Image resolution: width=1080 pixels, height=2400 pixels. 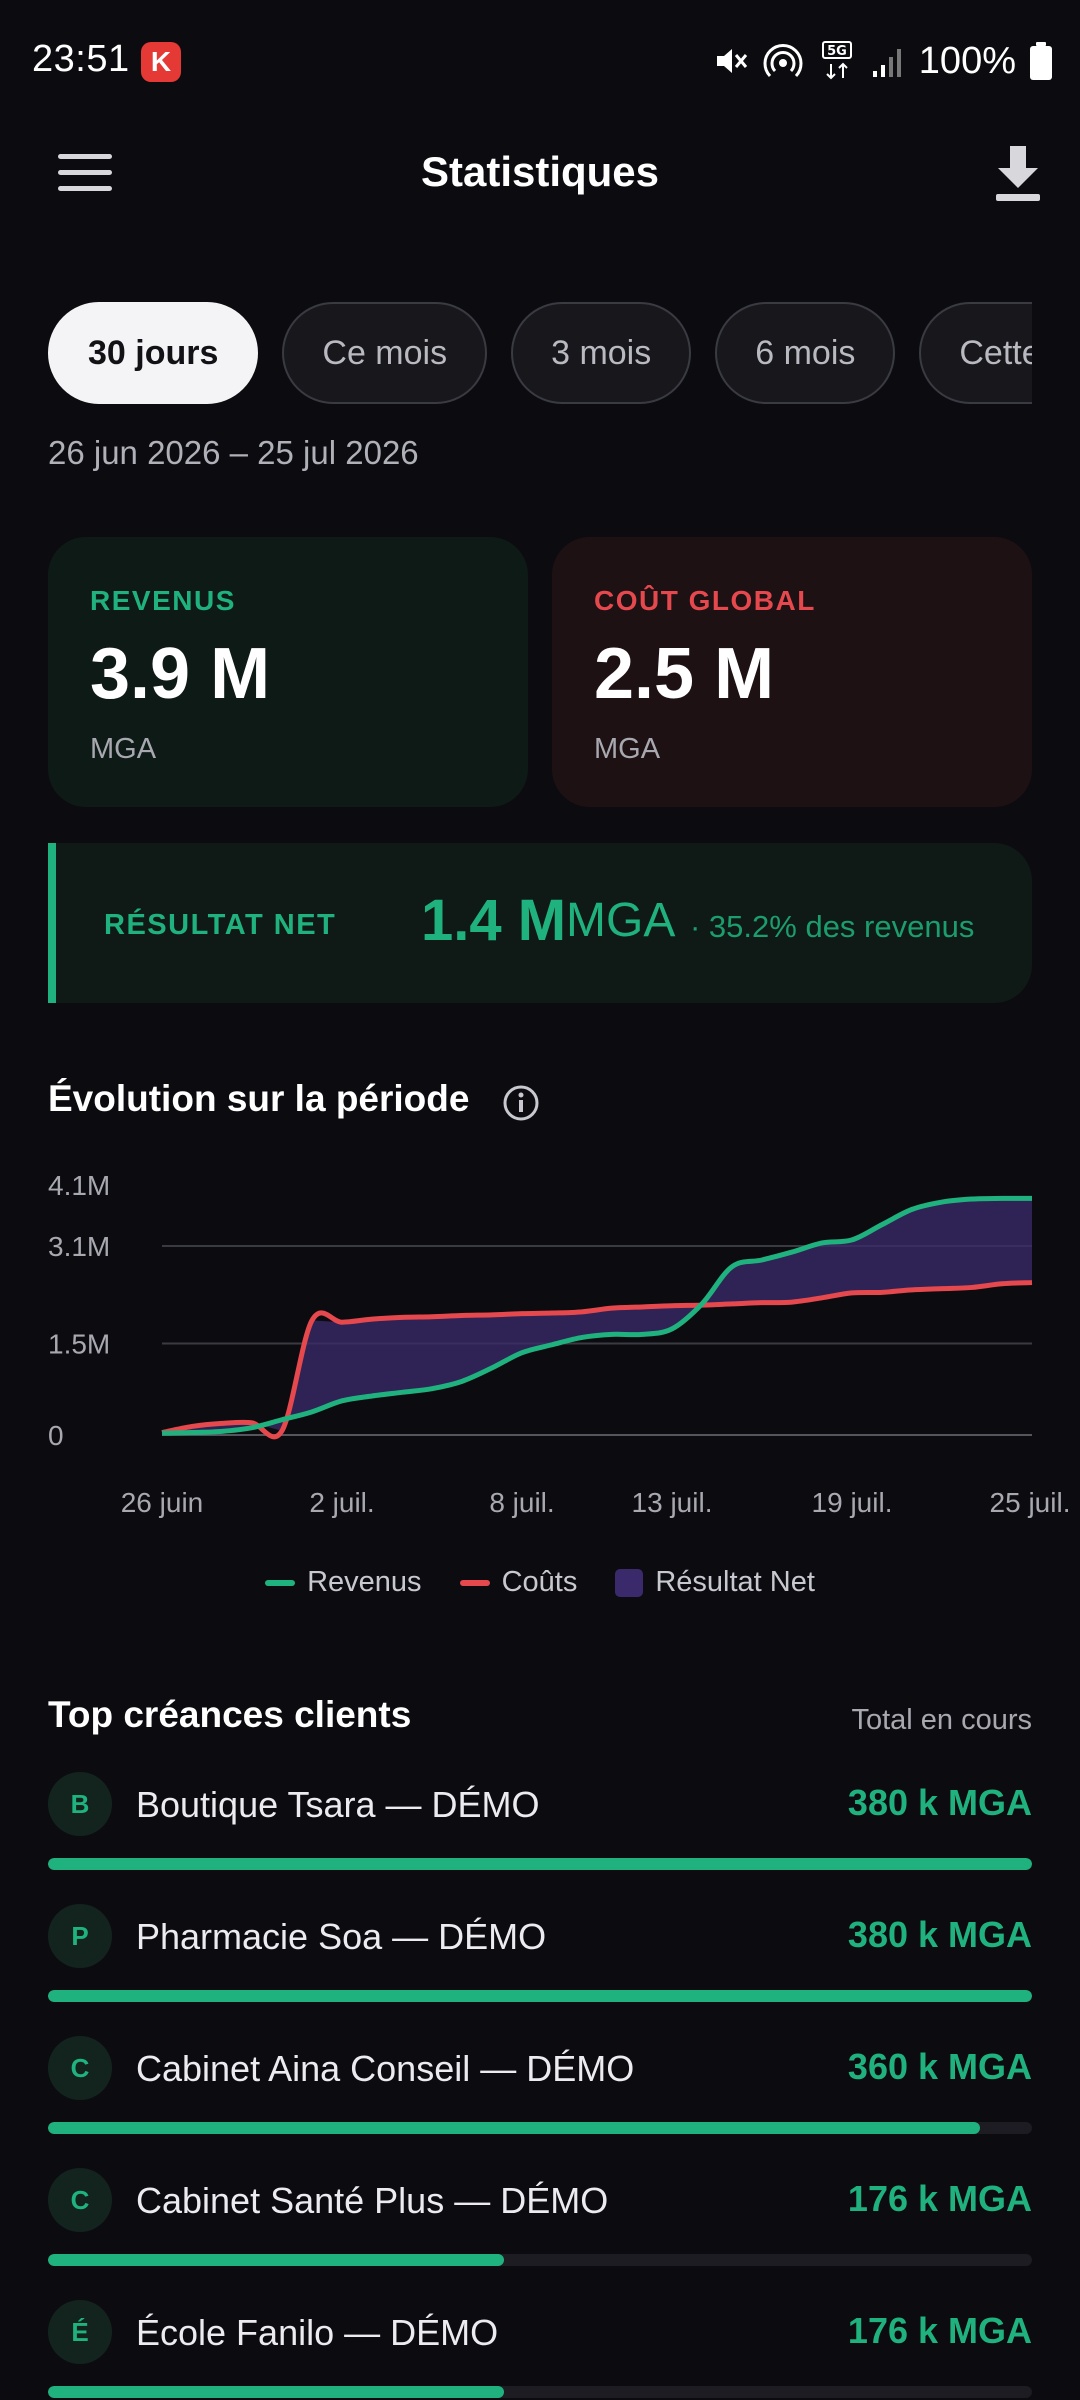 I want to click on chart-x-tick-label: 25 juil., so click(x=1030, y=1502).